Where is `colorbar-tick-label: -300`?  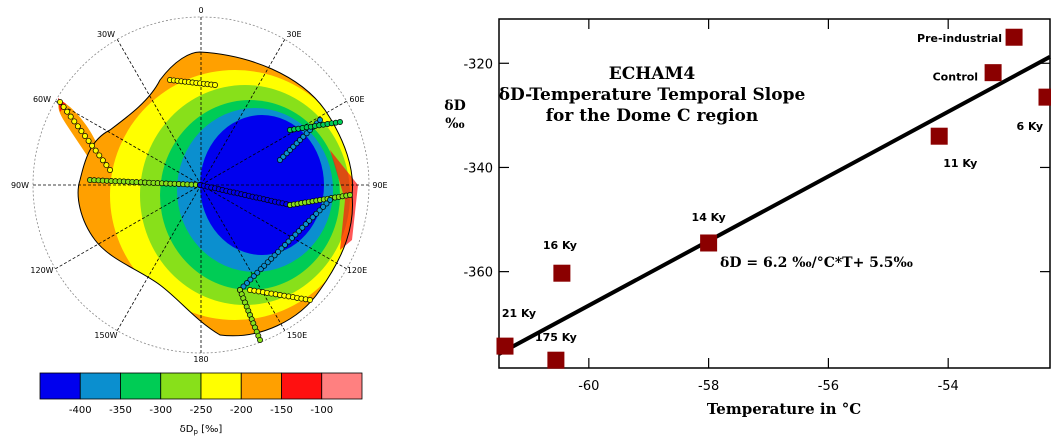 colorbar-tick-label: -300 is located at coordinates (160, 410).